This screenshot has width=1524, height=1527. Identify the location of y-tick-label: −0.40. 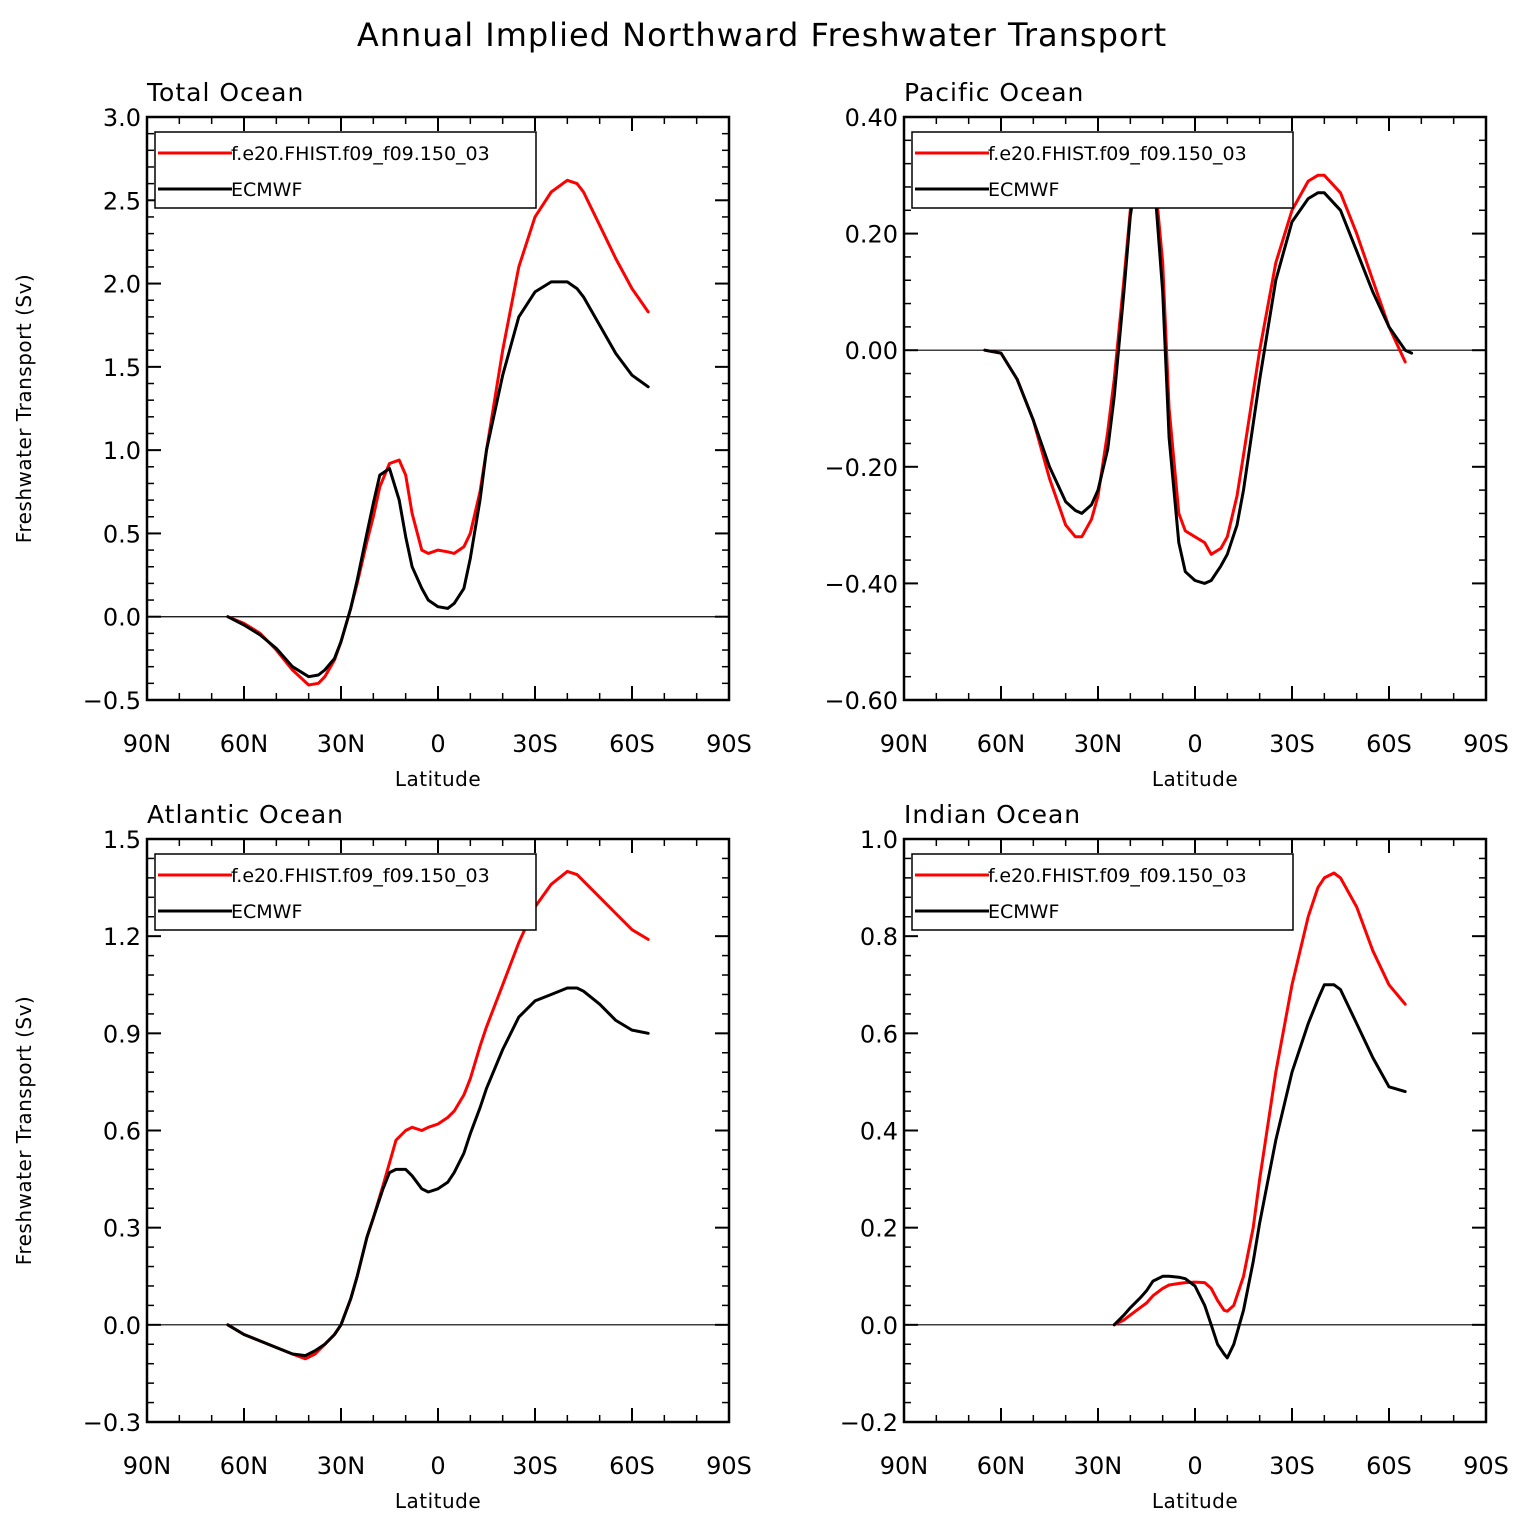
(861, 584).